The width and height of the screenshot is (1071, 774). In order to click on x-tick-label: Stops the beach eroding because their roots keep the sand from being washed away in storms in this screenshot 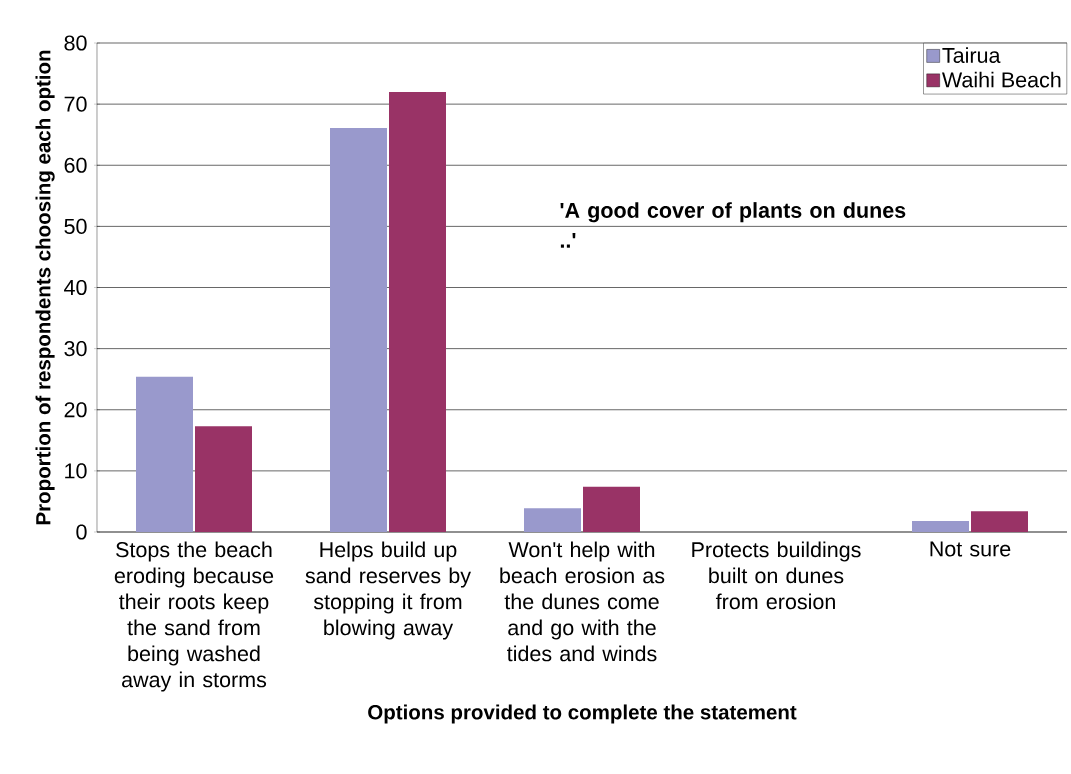, I will do `click(194, 616)`.